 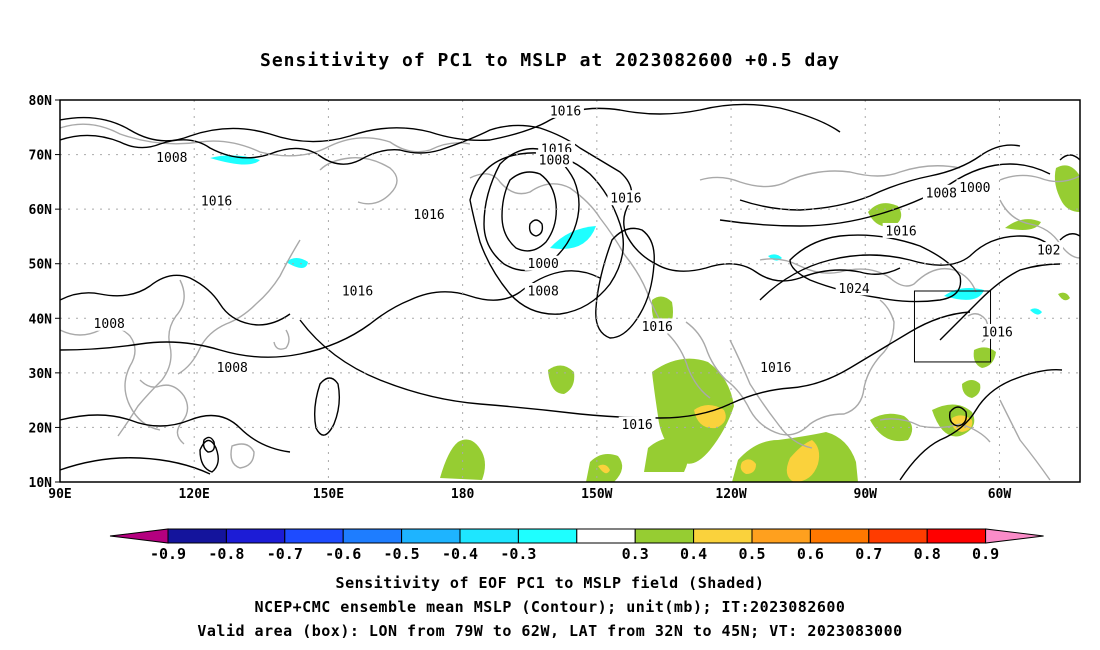 What do you see at coordinates (194, 494) in the screenshot?
I see `longitude-label: 120E` at bounding box center [194, 494].